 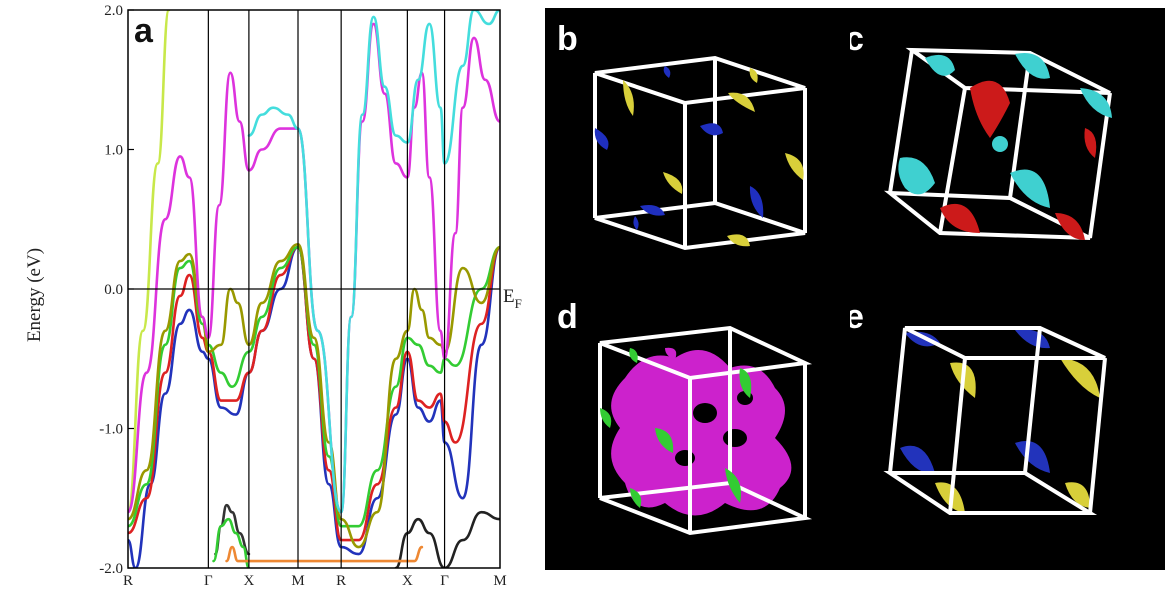 I want to click on y-tick-label: -2.0, so click(x=111, y=569).